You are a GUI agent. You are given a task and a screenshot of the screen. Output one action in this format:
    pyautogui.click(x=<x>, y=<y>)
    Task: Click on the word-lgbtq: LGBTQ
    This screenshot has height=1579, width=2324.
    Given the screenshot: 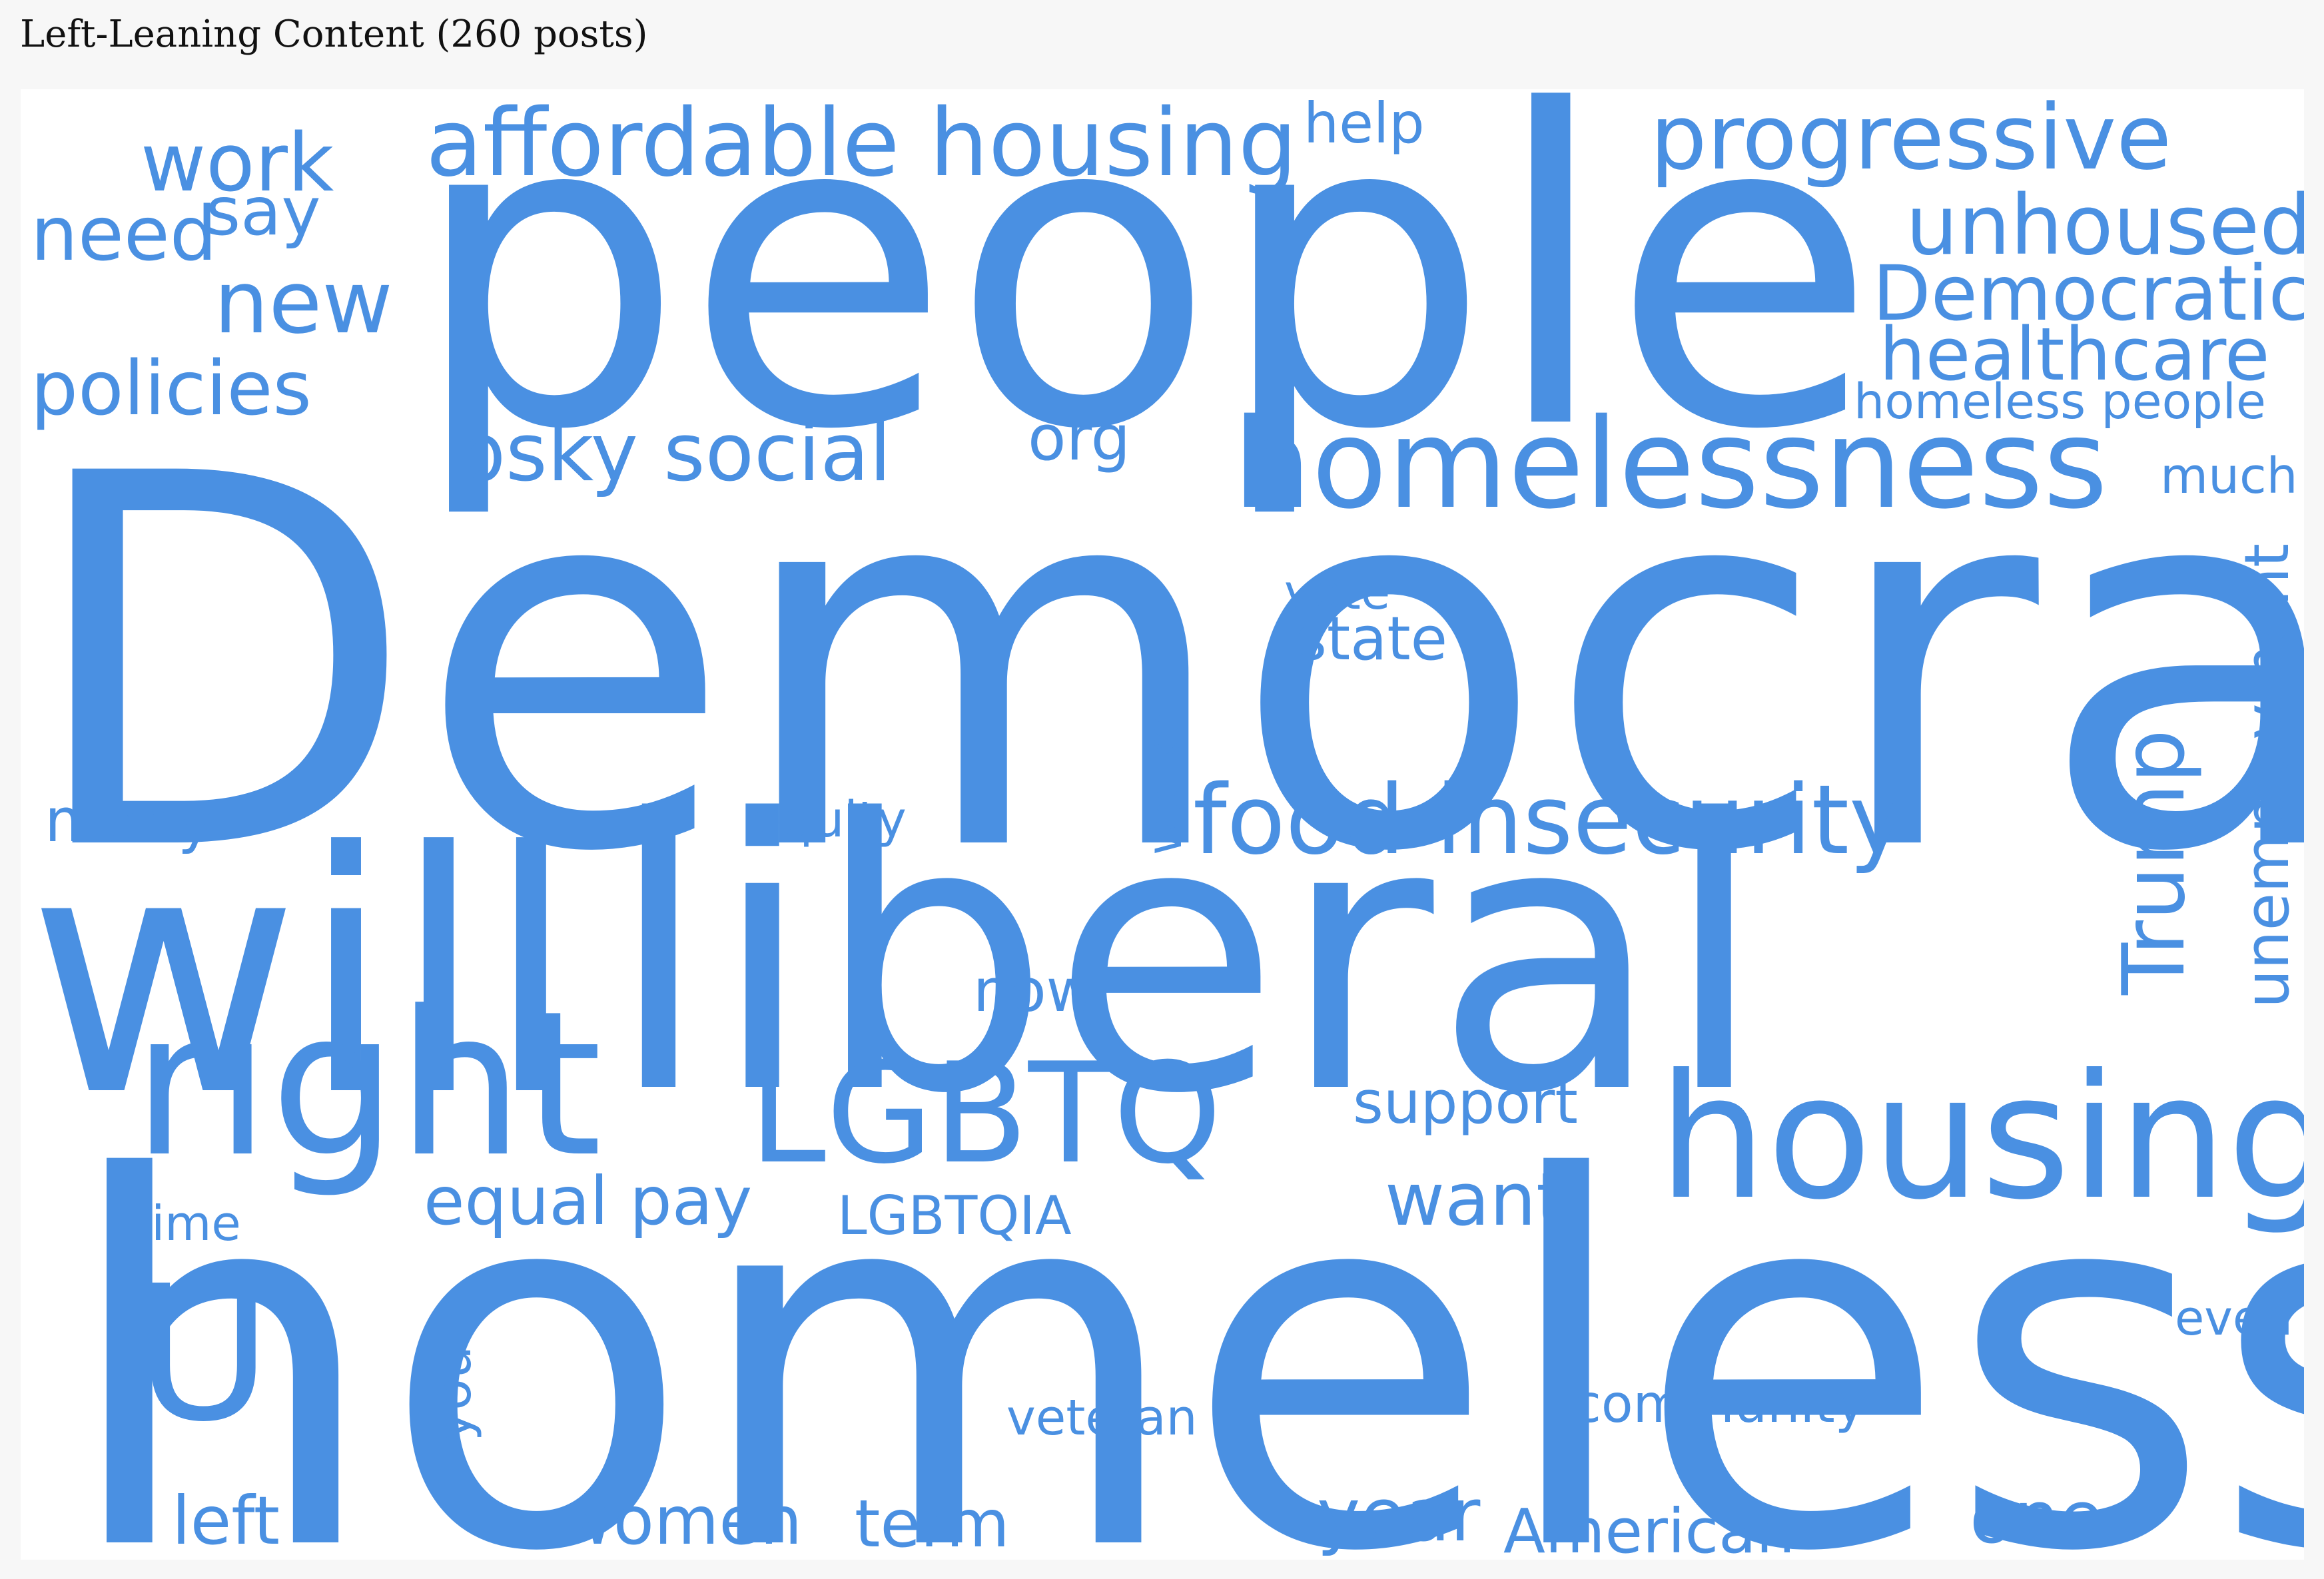 What is the action you would take?
    pyautogui.click(x=985, y=1114)
    